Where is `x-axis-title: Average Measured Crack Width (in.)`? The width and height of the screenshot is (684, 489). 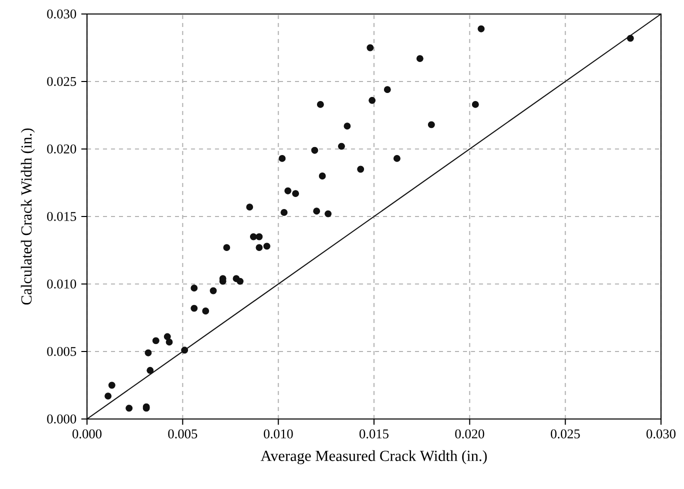
x-axis-title: Average Measured Crack Width (in.) is located at coordinates (373, 457).